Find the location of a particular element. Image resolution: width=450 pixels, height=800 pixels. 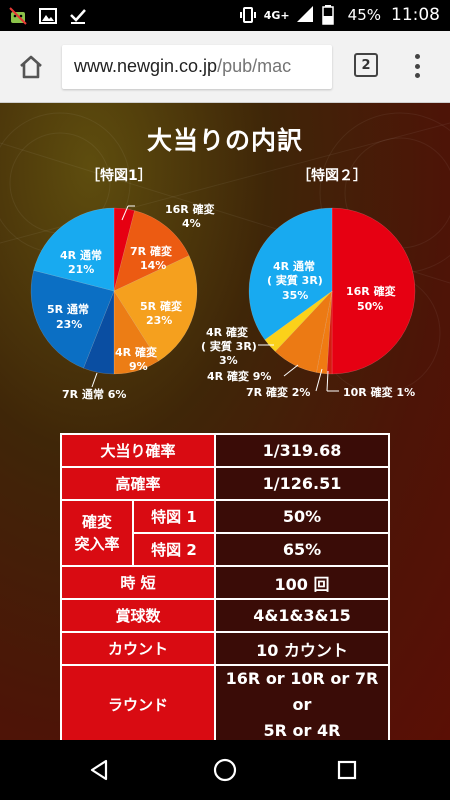

table-row: 大当り確率 1/319.68 is located at coordinates (225, 450).